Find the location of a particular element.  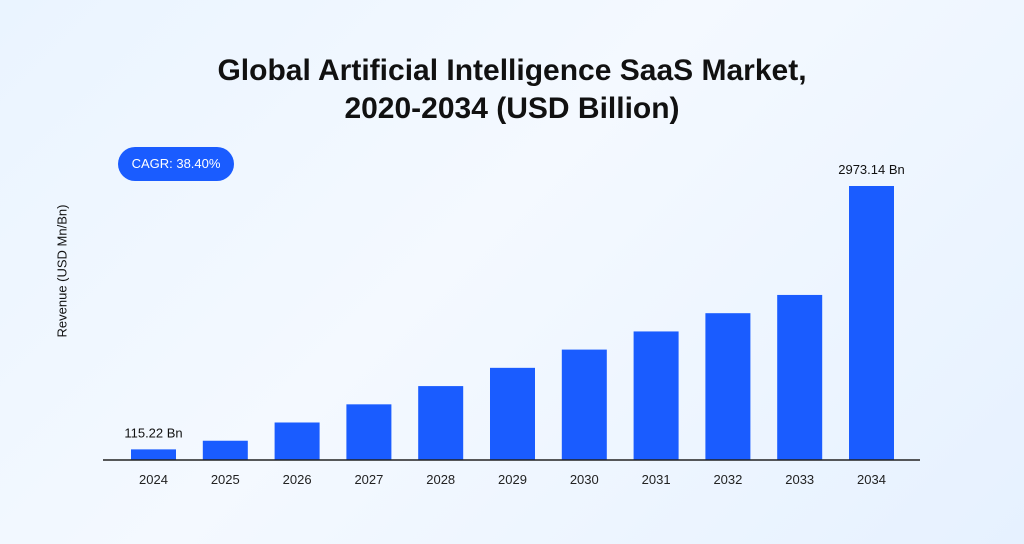

bar-2026 is located at coordinates (297, 441).